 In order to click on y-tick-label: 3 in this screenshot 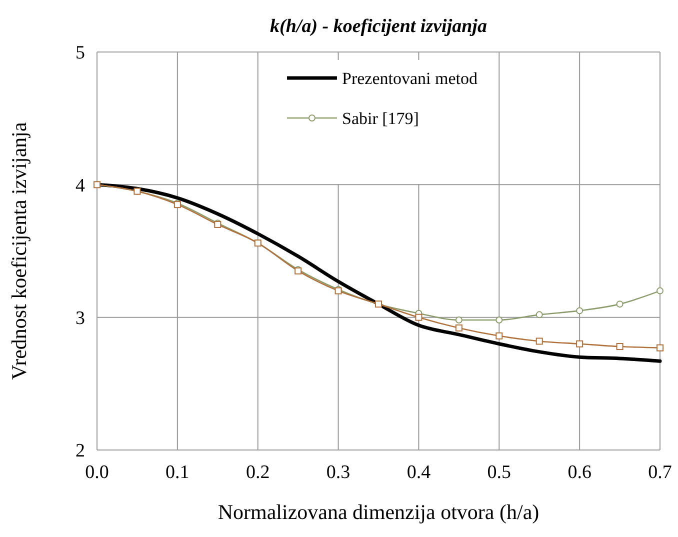, I will do `click(80, 318)`.